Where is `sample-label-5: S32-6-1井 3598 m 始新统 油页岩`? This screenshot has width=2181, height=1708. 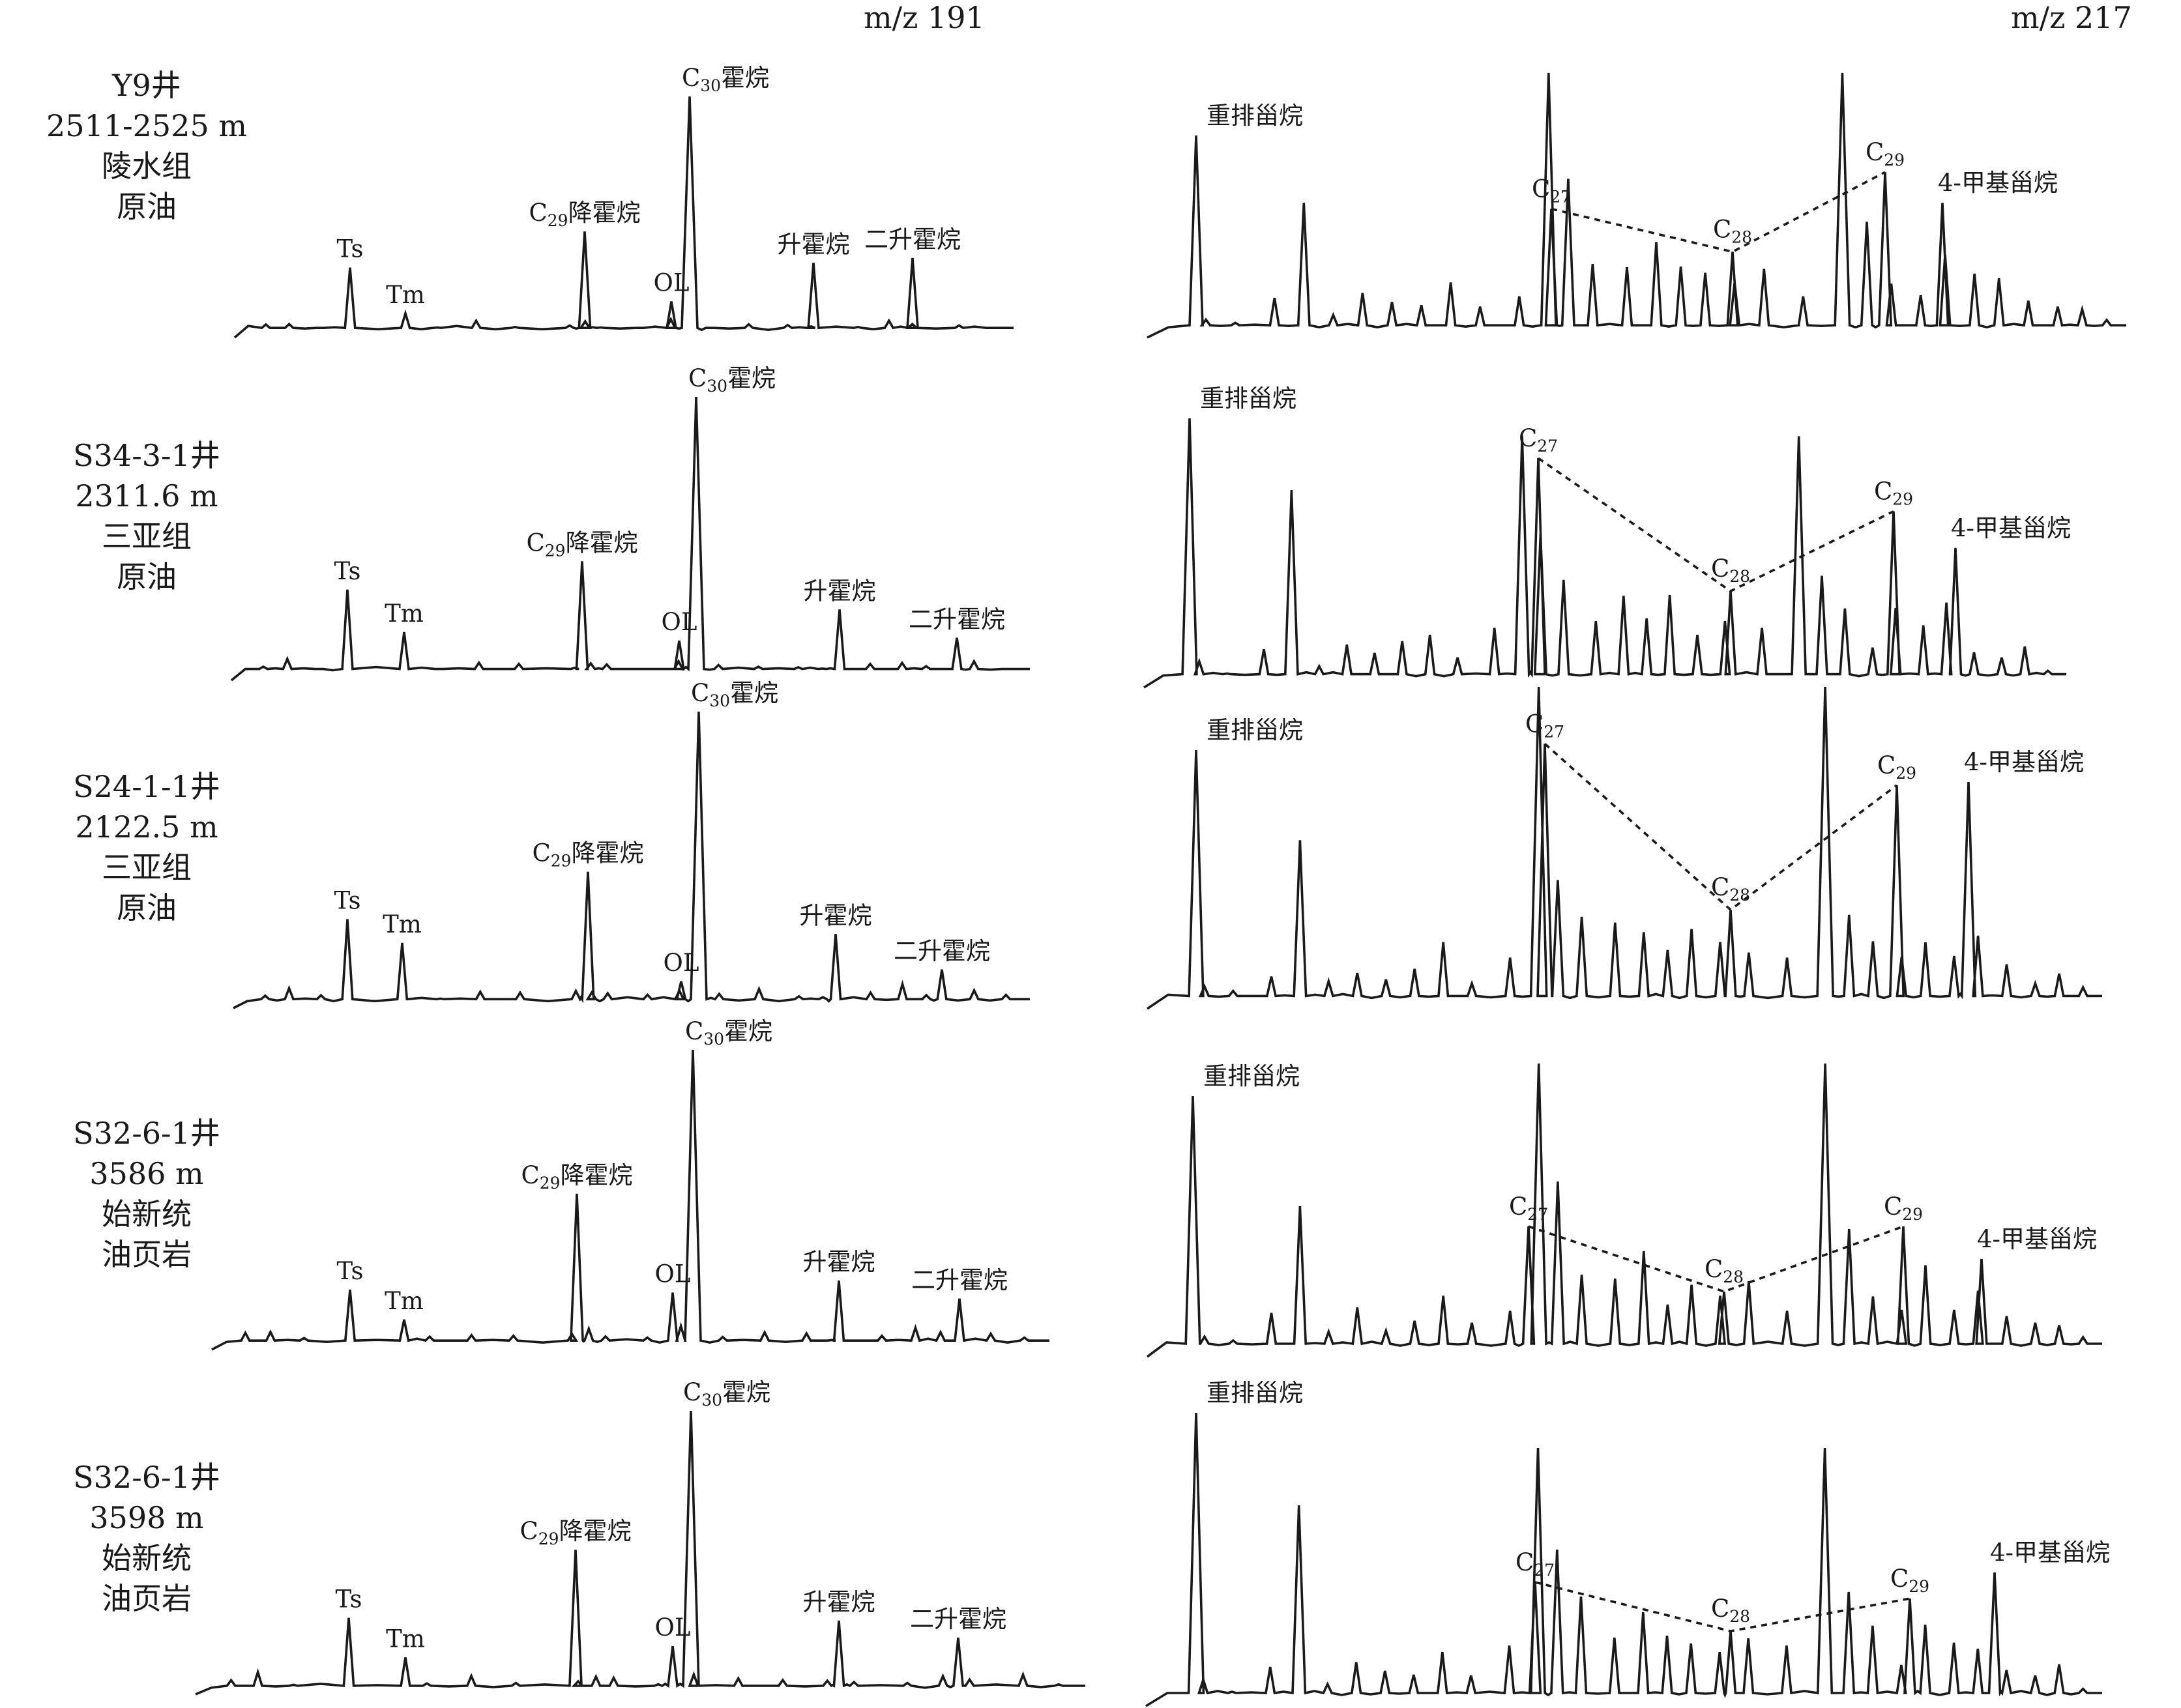
sample-label-5: S32-6-1井 3598 m 始新统 油页岩 is located at coordinates (146, 1538).